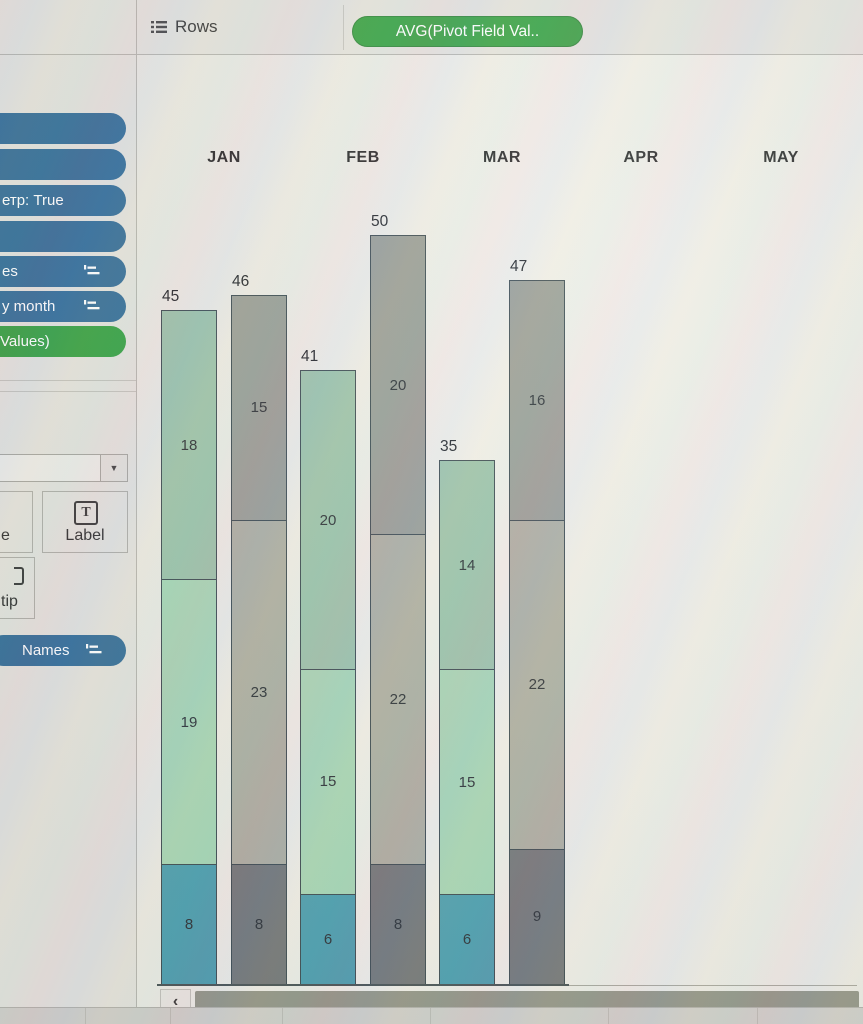 Image resolution: width=863 pixels, height=1024 pixels. I want to click on rows-shelf-icon, so click(159, 29).